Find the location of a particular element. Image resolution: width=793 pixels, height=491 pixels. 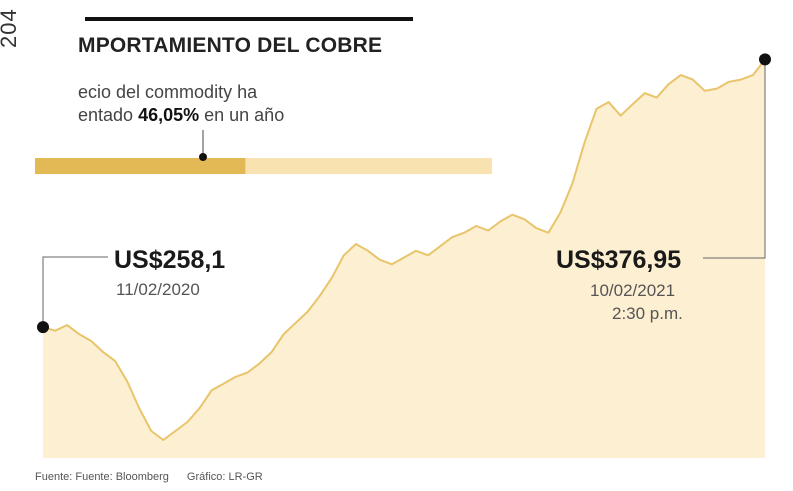

side-number: 204 is located at coordinates (10, 28).